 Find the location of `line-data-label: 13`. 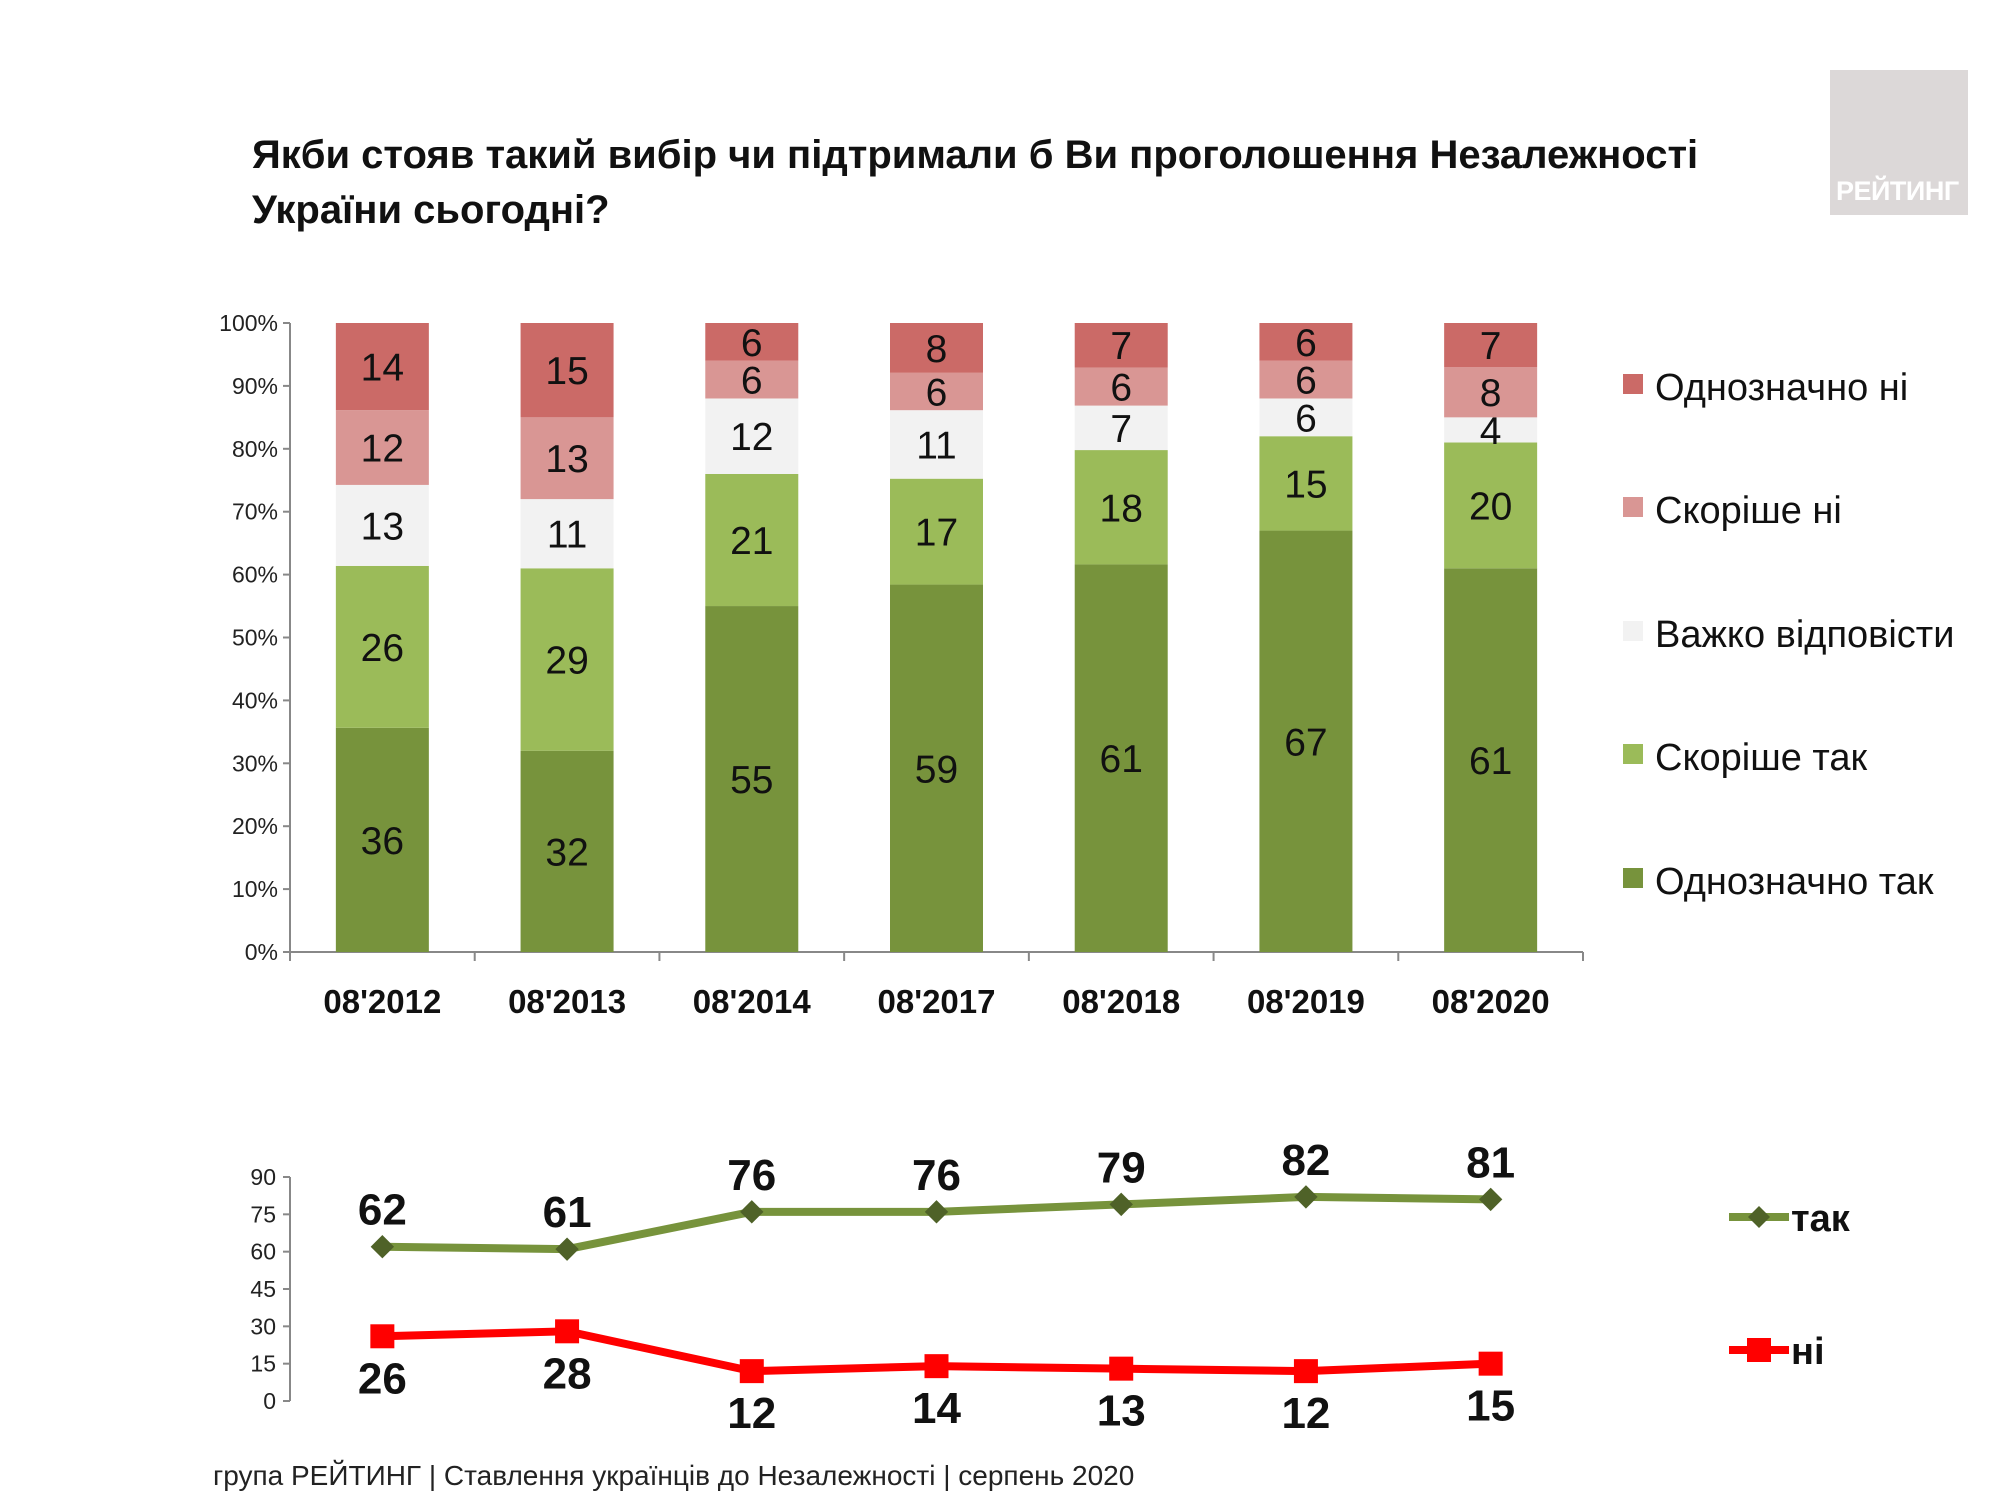

line-data-label: 13 is located at coordinates (1121, 1411).